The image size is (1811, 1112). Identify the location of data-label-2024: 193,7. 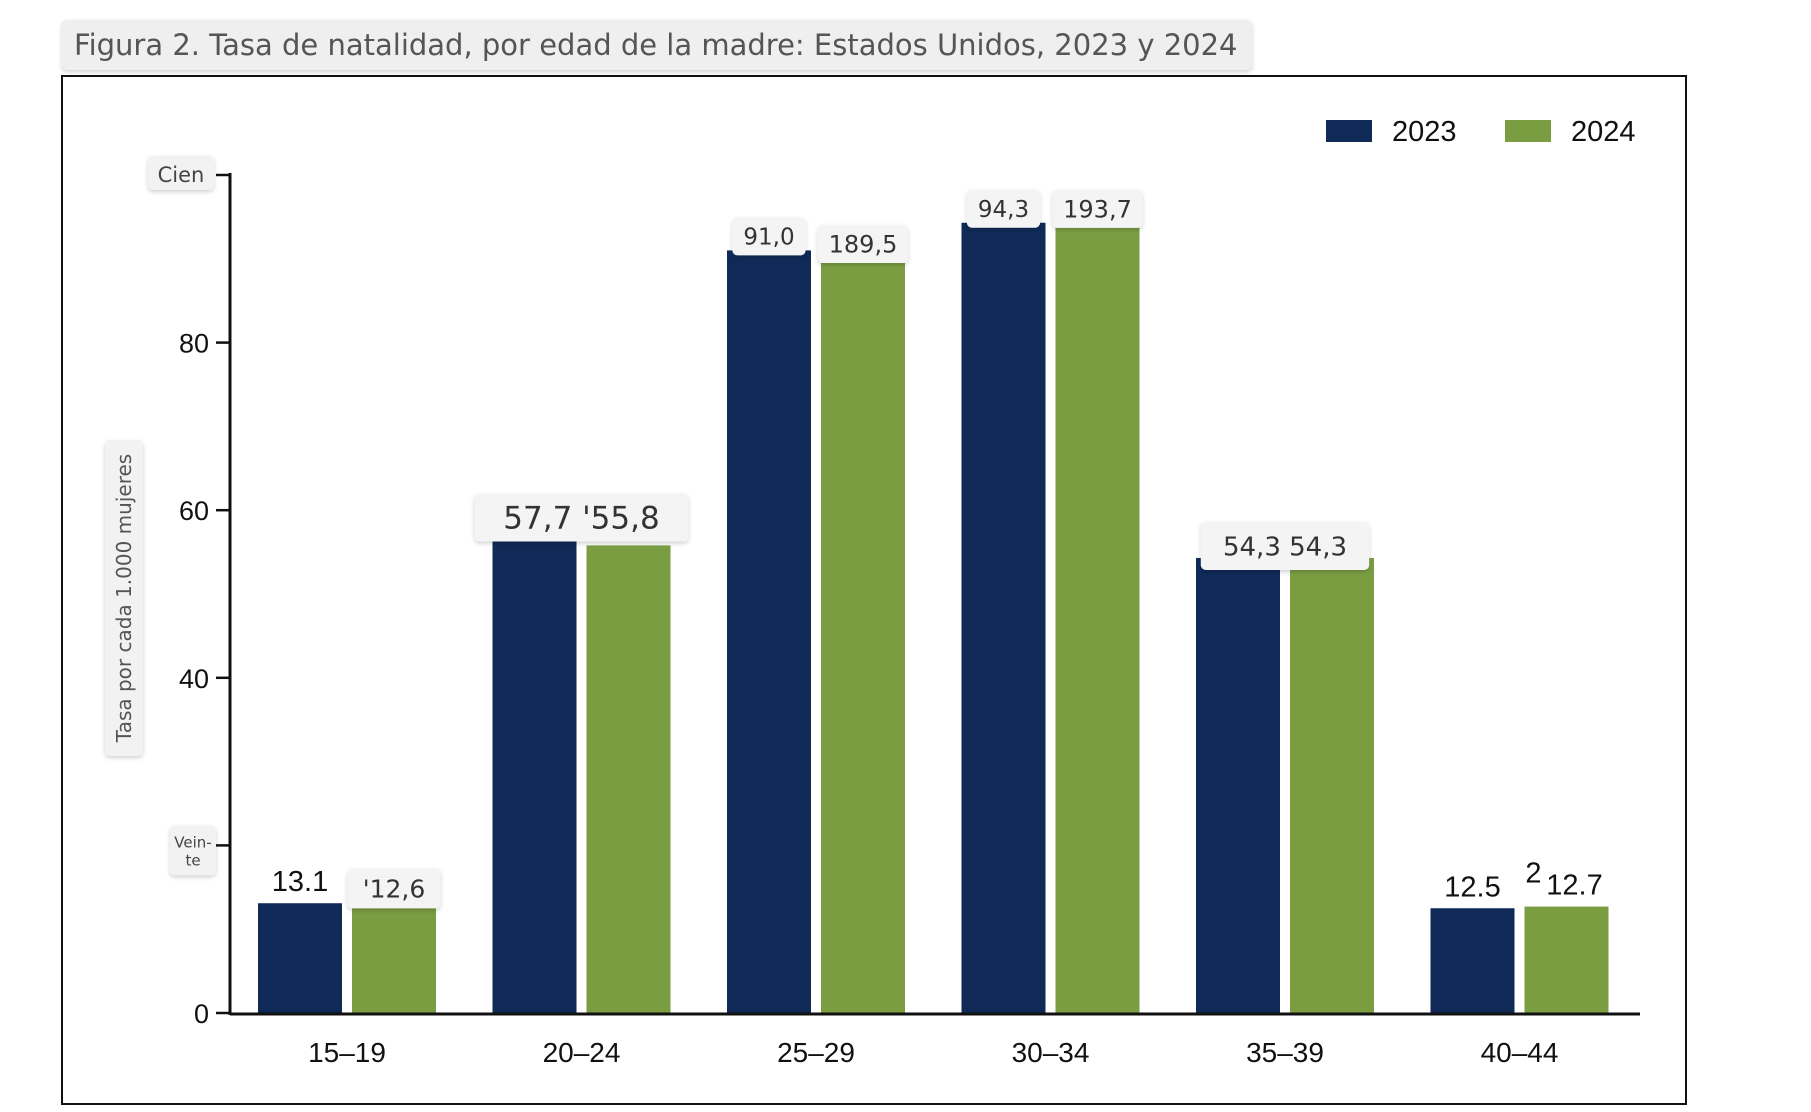
(1097, 209).